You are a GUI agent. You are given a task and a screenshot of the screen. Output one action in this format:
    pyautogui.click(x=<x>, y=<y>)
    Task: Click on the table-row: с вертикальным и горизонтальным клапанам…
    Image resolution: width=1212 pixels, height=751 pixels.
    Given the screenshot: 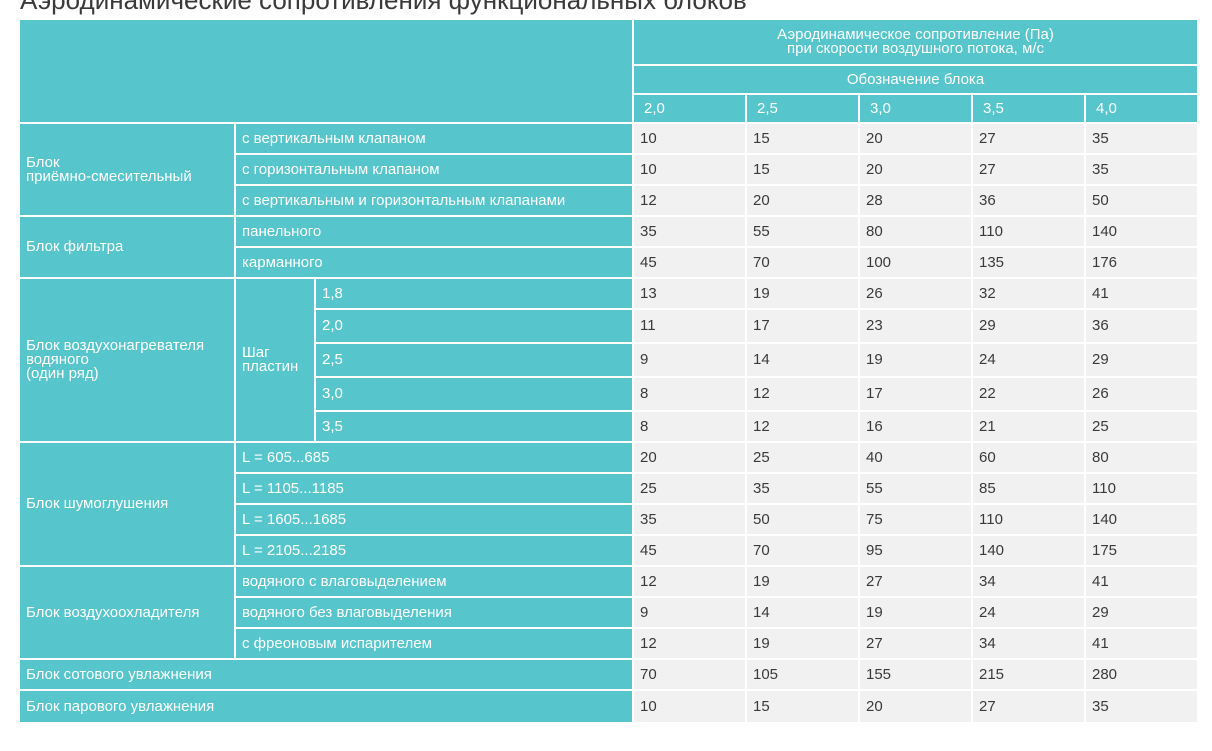 What is the action you would take?
    pyautogui.click(x=608, y=200)
    